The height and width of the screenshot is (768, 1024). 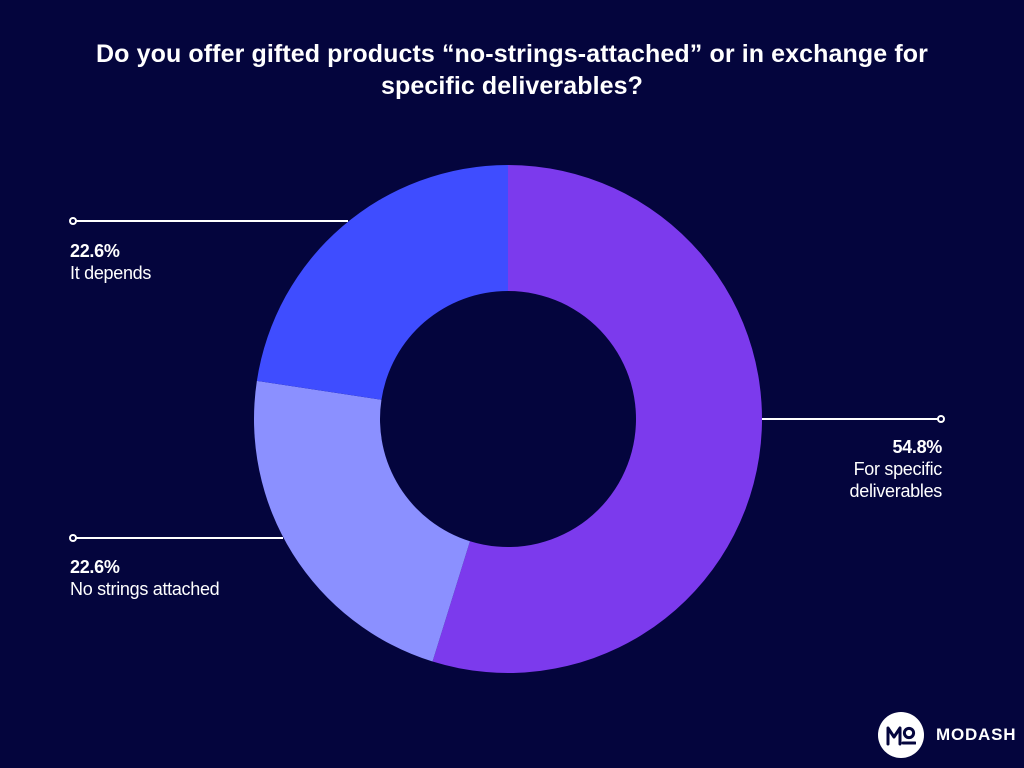 I want to click on brand-name: MODASH, so click(x=976, y=734).